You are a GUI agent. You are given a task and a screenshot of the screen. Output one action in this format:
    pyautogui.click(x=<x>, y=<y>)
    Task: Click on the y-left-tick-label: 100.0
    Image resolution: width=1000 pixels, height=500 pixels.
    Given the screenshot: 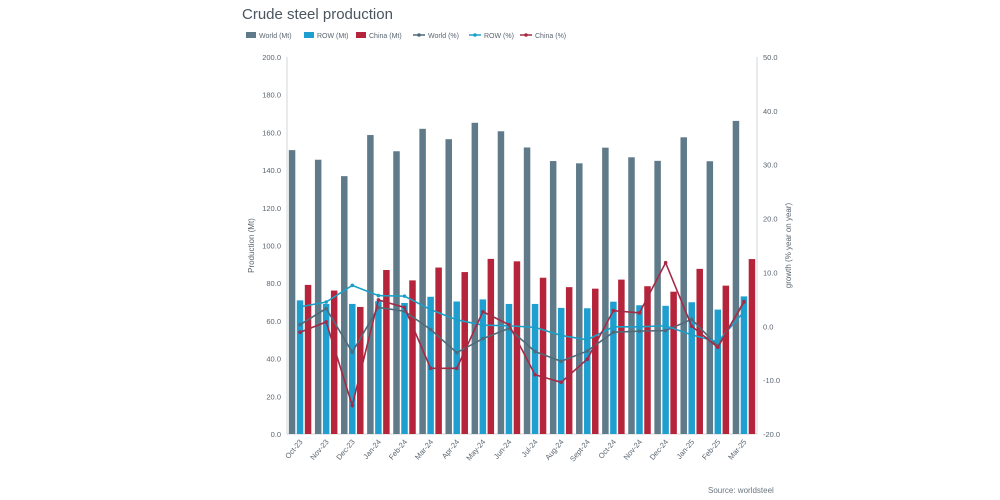 What is the action you would take?
    pyautogui.click(x=271, y=246)
    